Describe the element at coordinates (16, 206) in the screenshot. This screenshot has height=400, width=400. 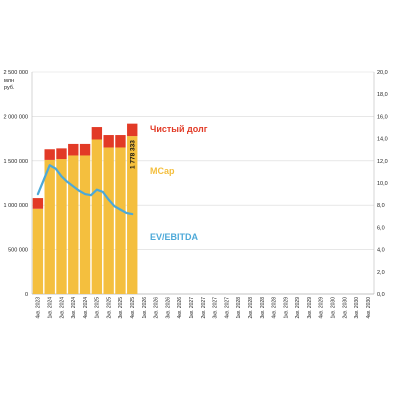
I see `y-tick-label: 1 000 000` at that location.